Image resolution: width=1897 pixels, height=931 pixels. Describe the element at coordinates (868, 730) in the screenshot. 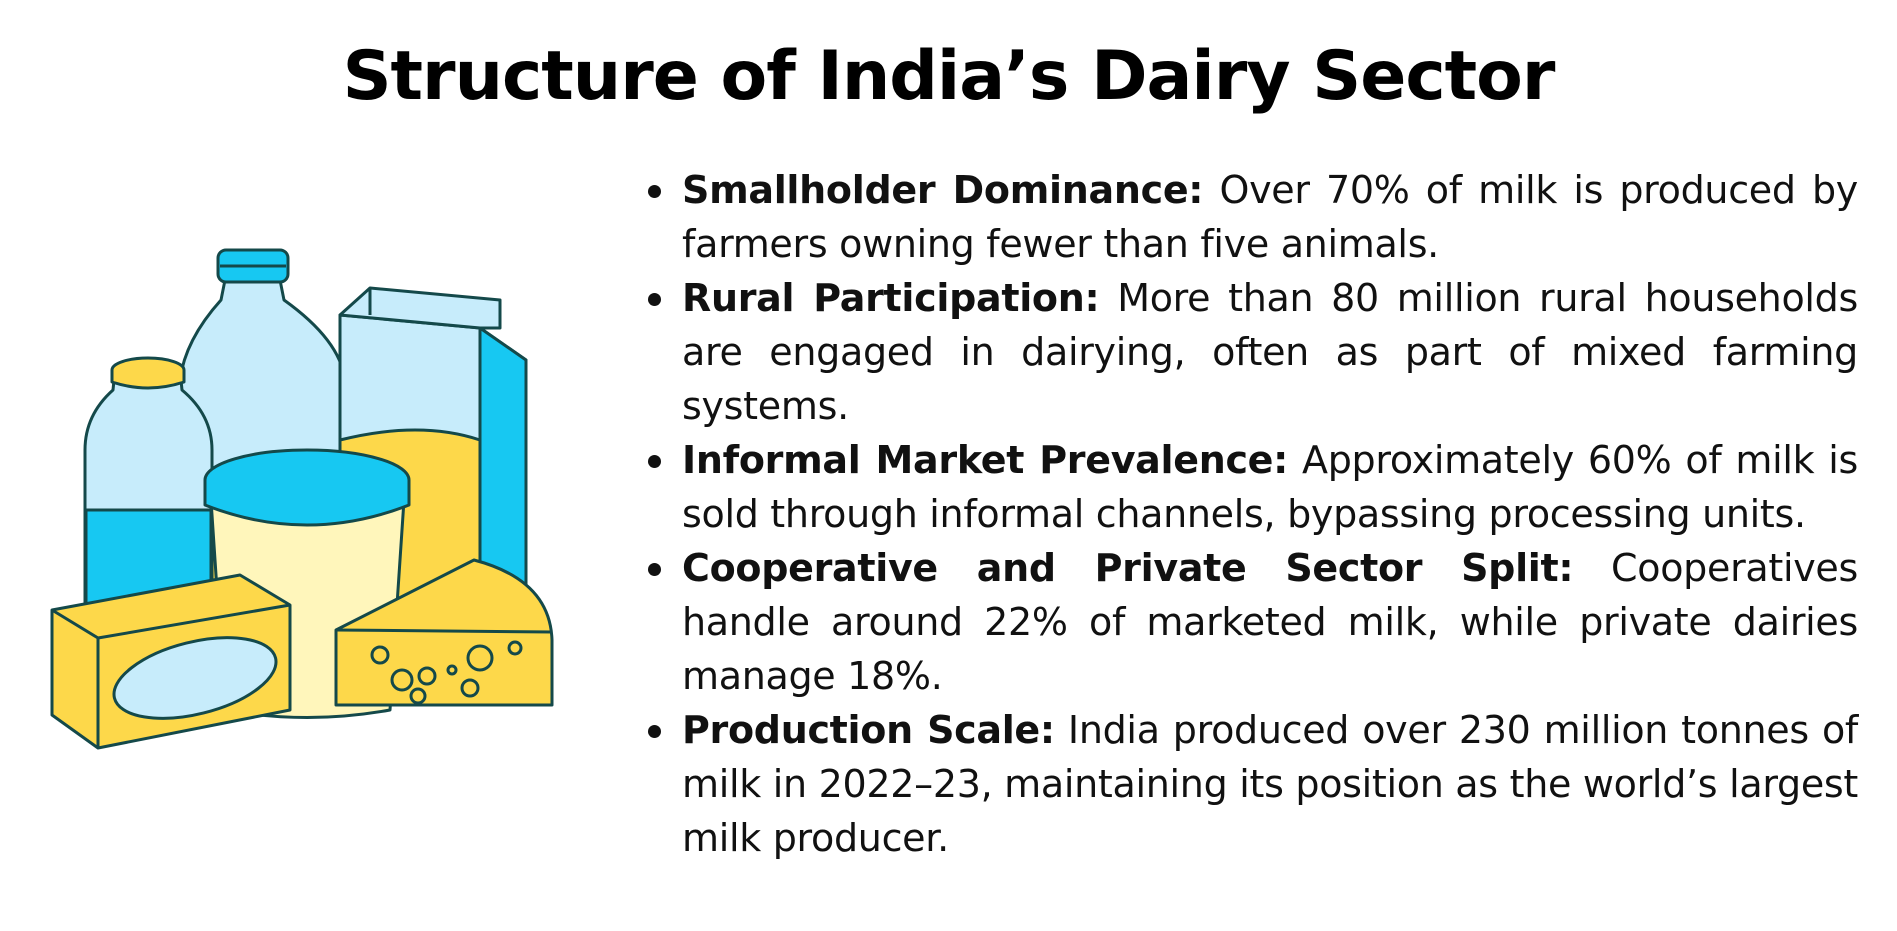

I see `bullet-label: Production Scale:` at that location.